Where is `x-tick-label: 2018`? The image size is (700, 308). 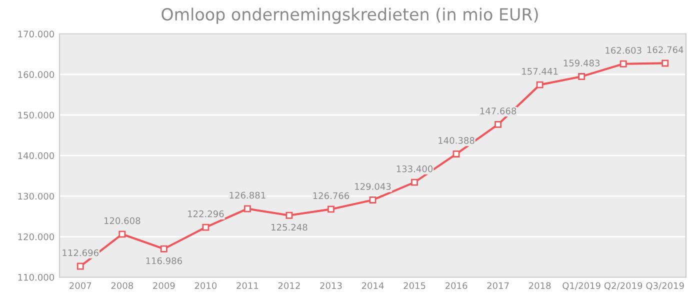 x-tick-label: 2018 is located at coordinates (539, 286).